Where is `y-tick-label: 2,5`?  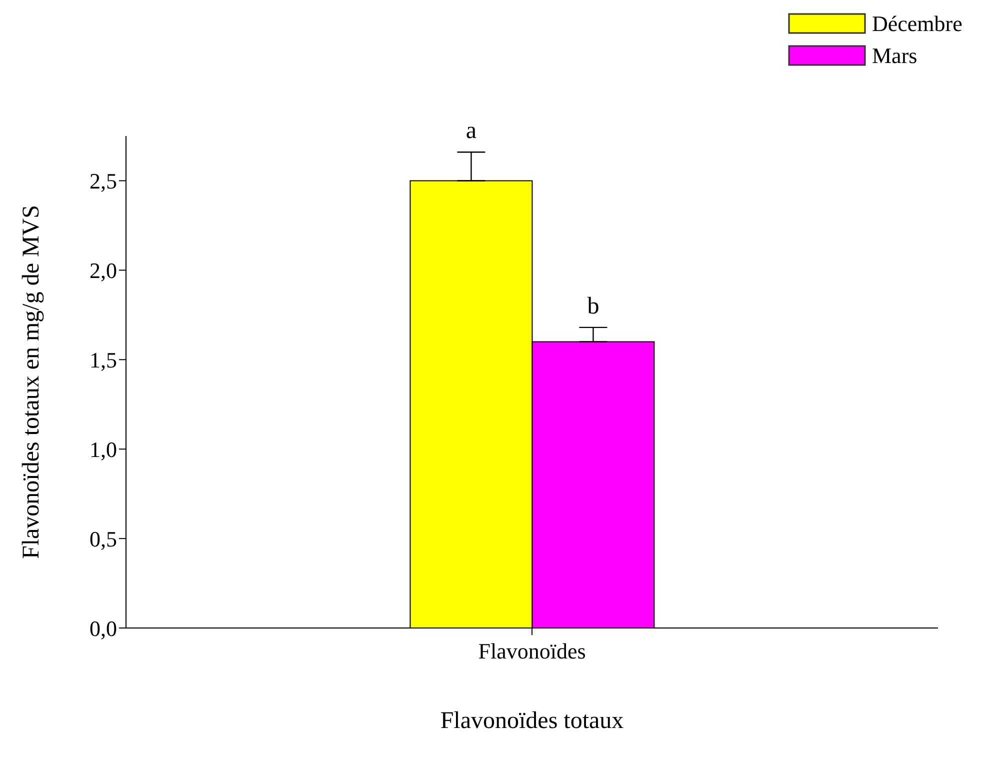 y-tick-label: 2,5 is located at coordinates (103, 181).